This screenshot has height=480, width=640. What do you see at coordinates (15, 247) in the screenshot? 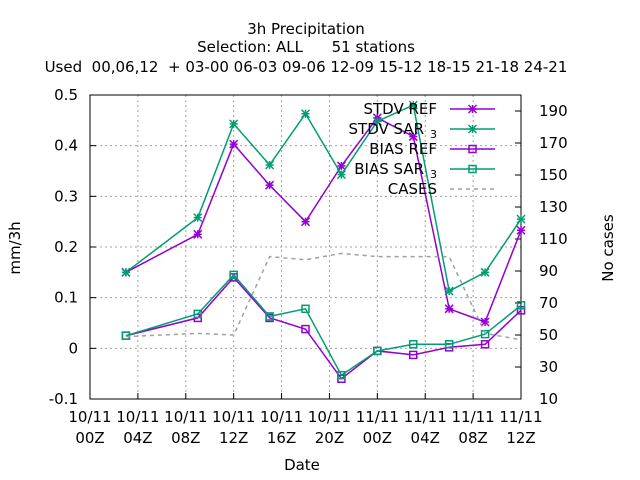
I see `y-axis-label: mm/3h` at bounding box center [15, 247].